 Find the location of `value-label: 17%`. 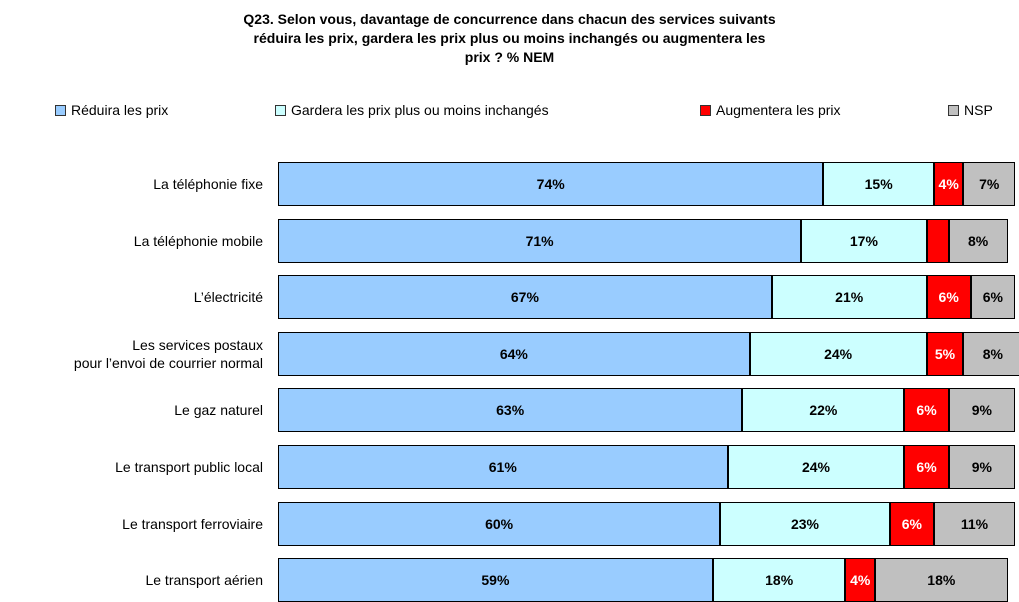

value-label: 17% is located at coordinates (863, 240).